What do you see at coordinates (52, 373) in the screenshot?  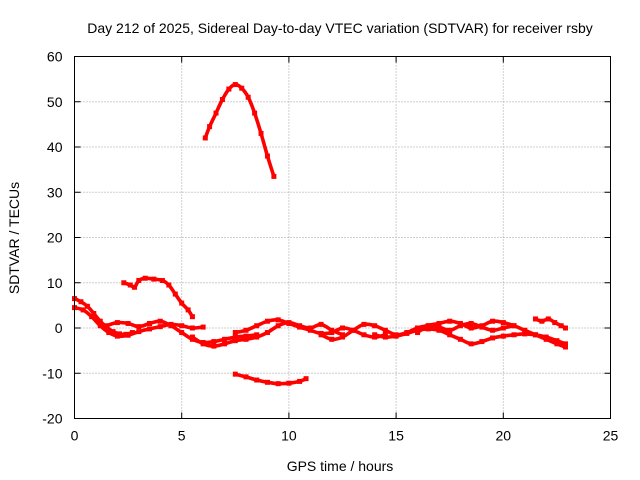 I see `y-tick-label: -10` at bounding box center [52, 373].